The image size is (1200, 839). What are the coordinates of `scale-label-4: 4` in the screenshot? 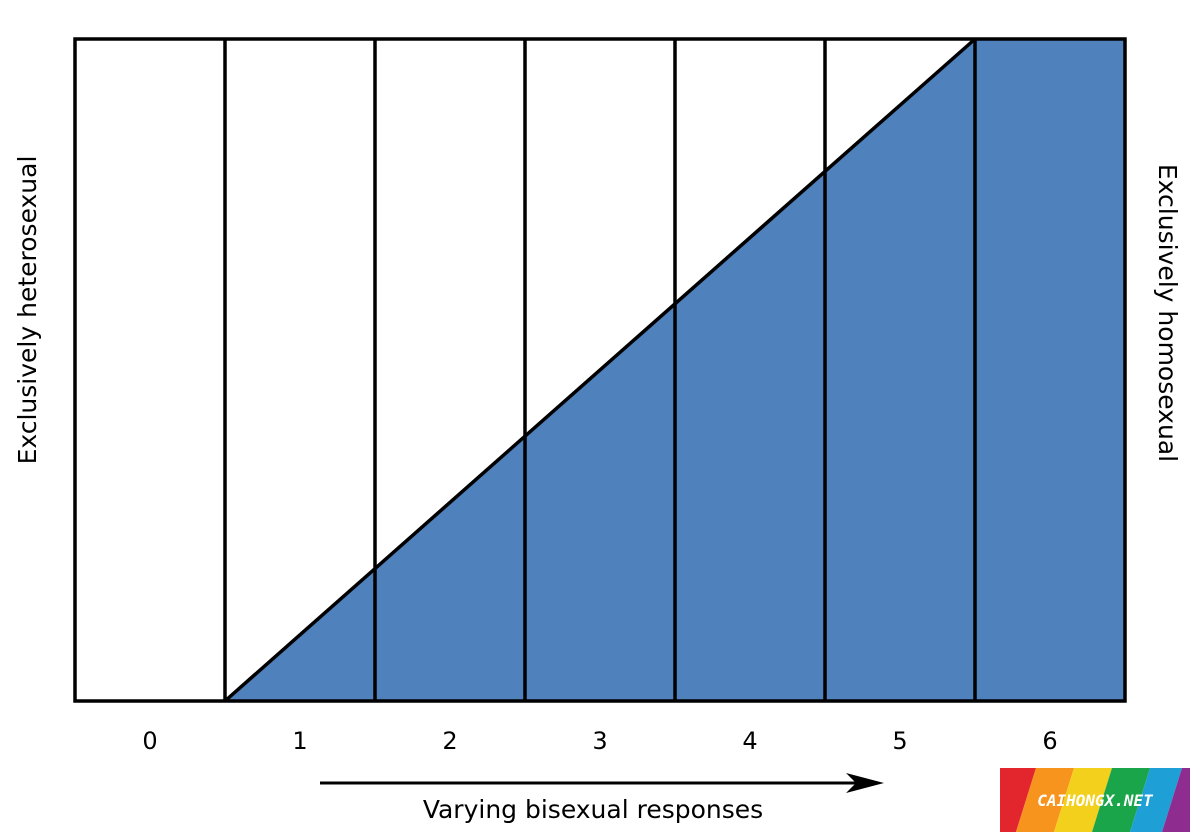 It's located at (749, 741).